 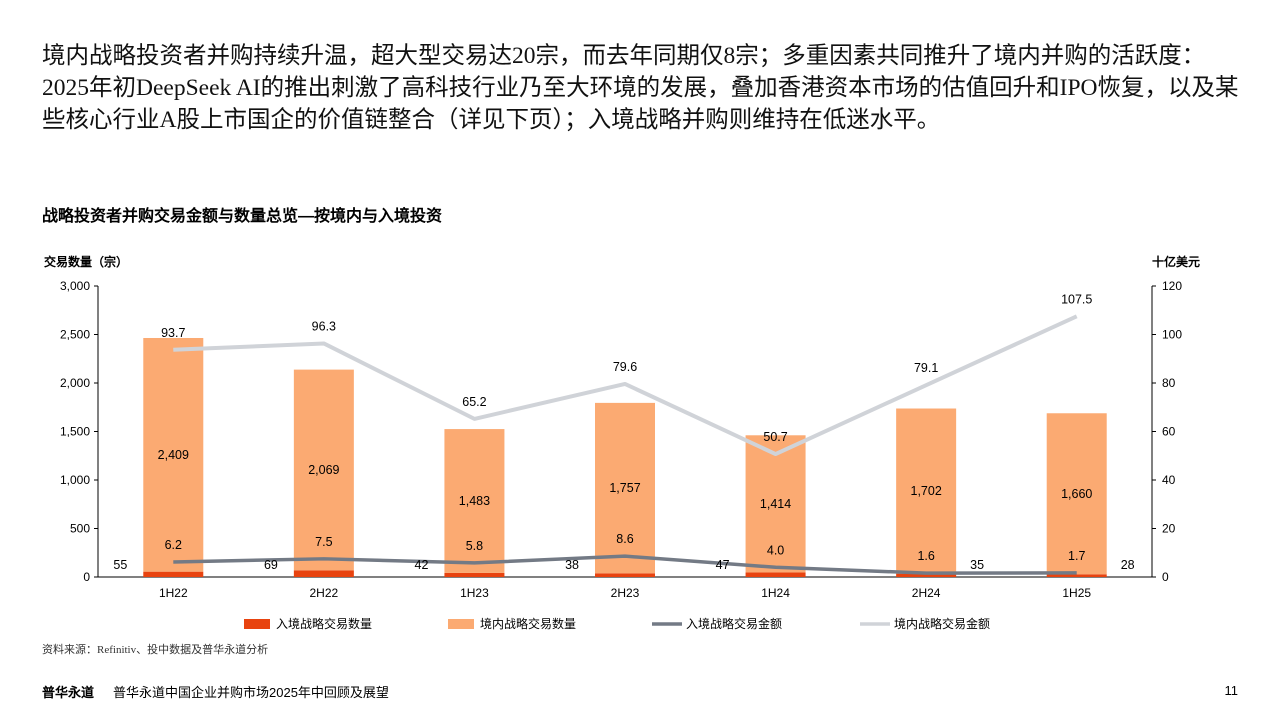 What do you see at coordinates (1128, 565) in the screenshot?
I see `label-inbound-count: 28` at bounding box center [1128, 565].